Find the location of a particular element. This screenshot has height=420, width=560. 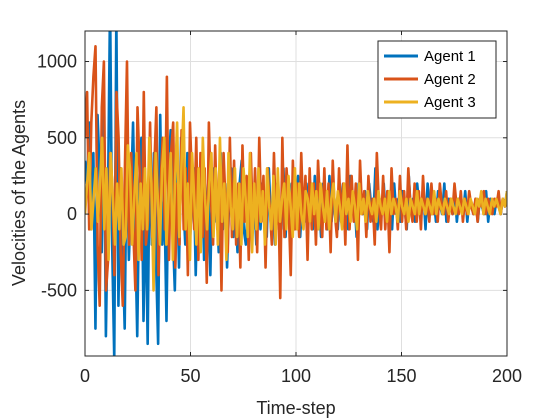

x-axis-label: Time-step is located at coordinates (295, 408).